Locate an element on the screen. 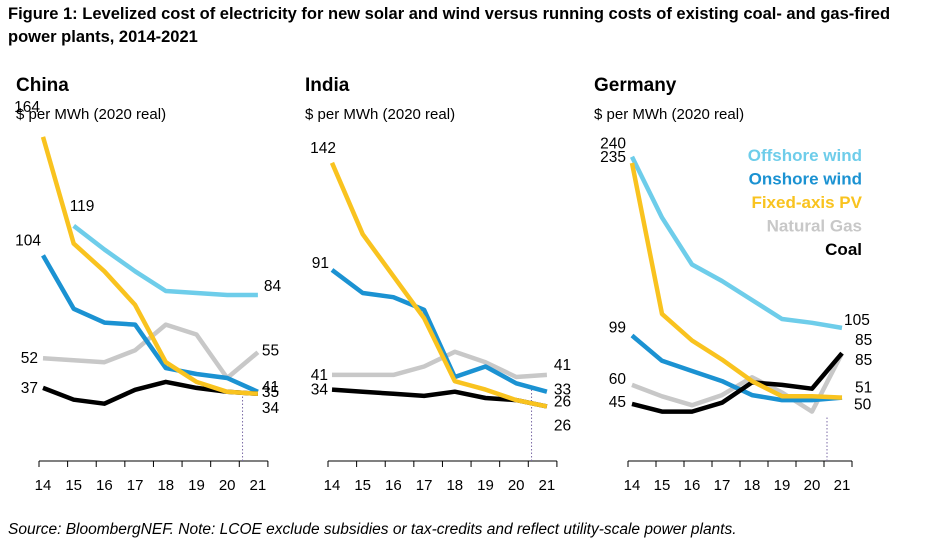  panel-3-data-label: 50 is located at coordinates (863, 405).